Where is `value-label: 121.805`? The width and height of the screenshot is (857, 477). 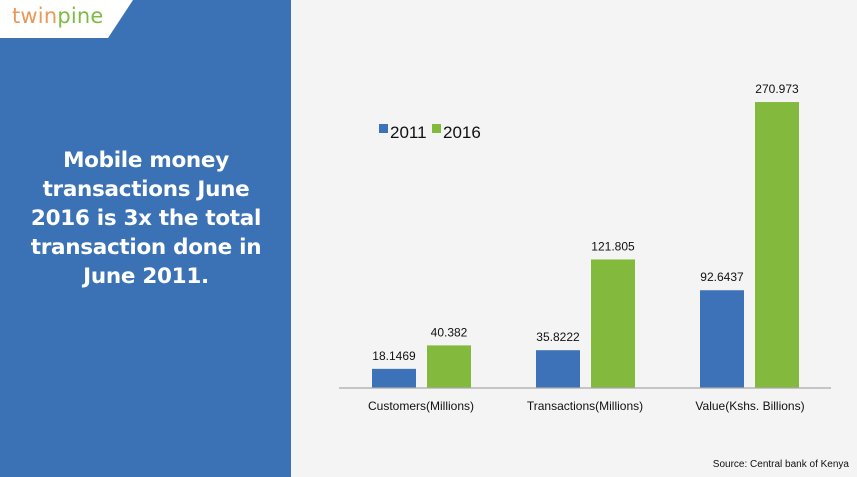
value-label: 121.805 is located at coordinates (613, 246).